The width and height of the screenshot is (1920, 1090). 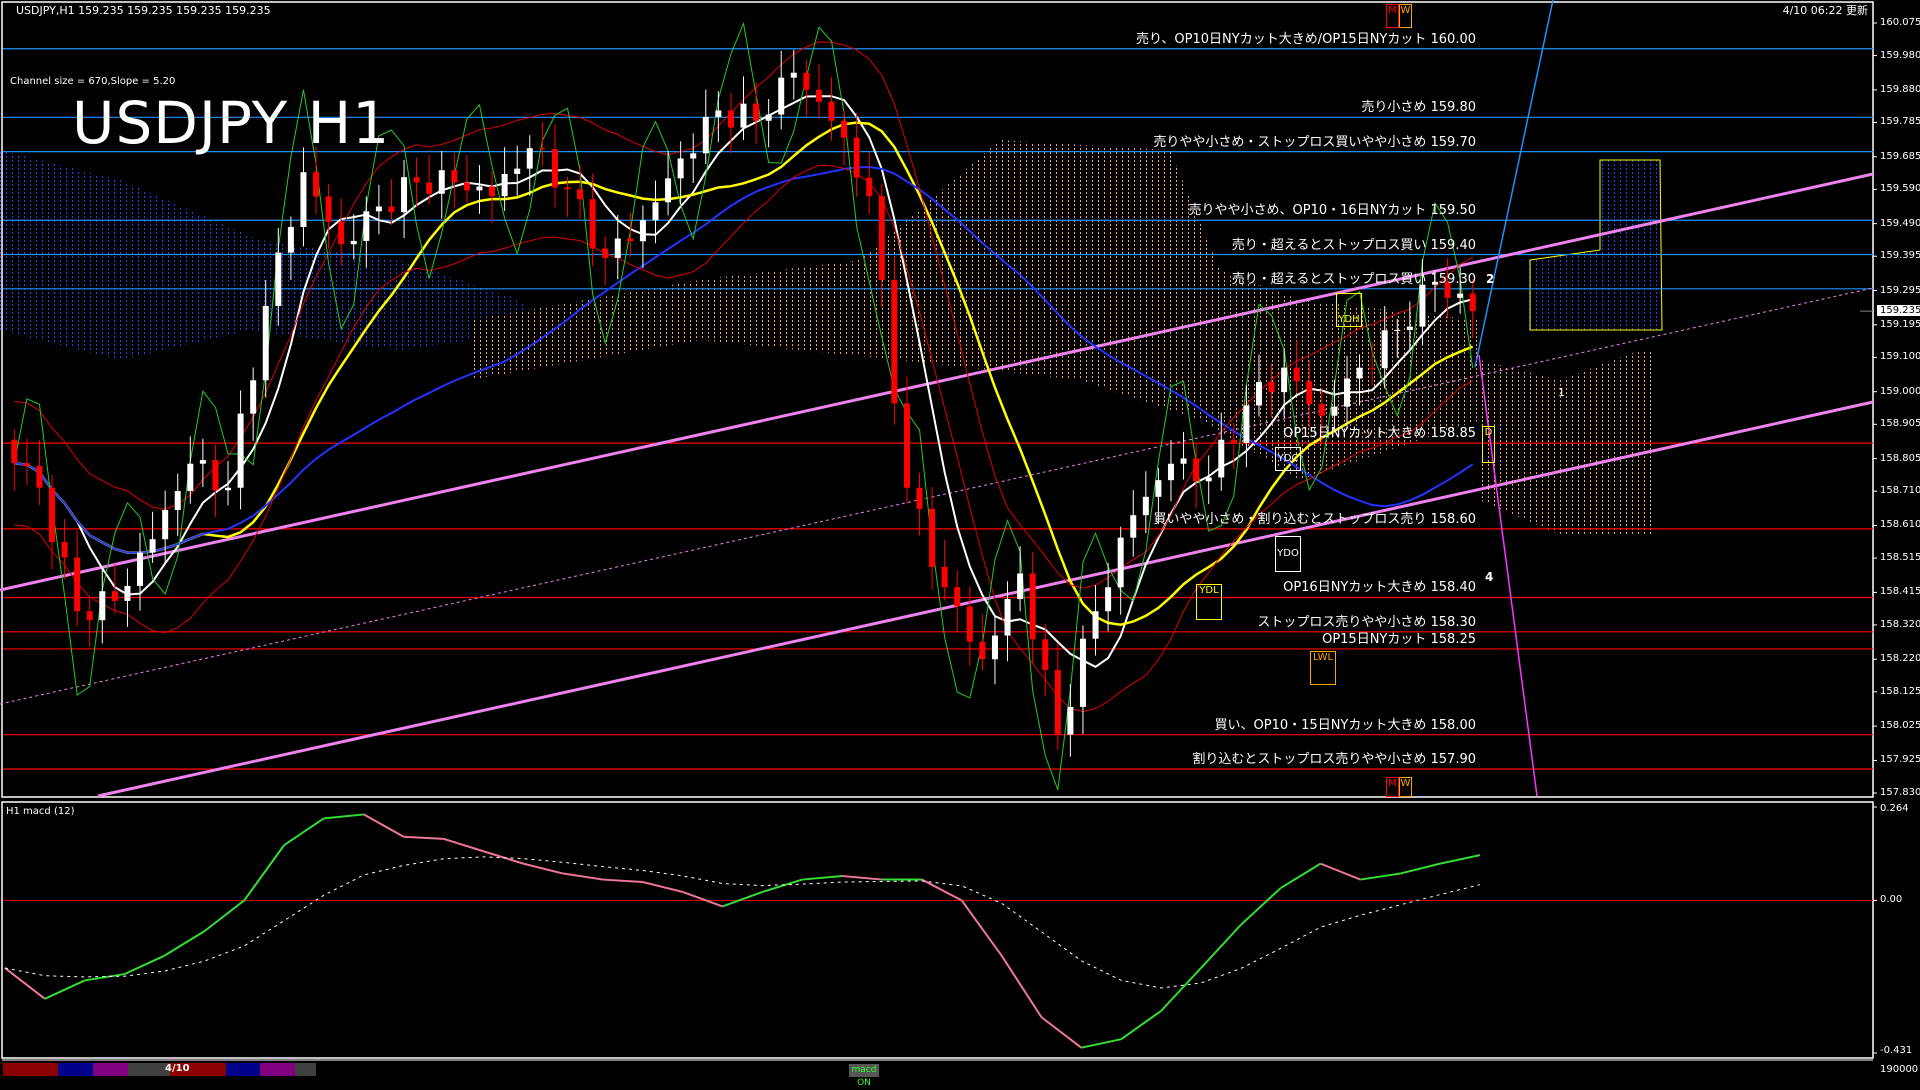 I want to click on price-axis-tick: 158.515, so click(x=1900, y=558).